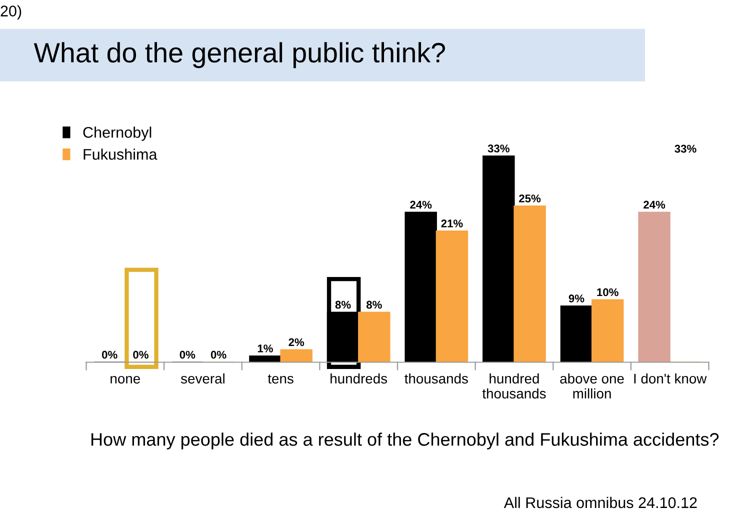 This screenshot has width=750, height=525. I want to click on legend-label: Chernobyl, so click(117, 133).